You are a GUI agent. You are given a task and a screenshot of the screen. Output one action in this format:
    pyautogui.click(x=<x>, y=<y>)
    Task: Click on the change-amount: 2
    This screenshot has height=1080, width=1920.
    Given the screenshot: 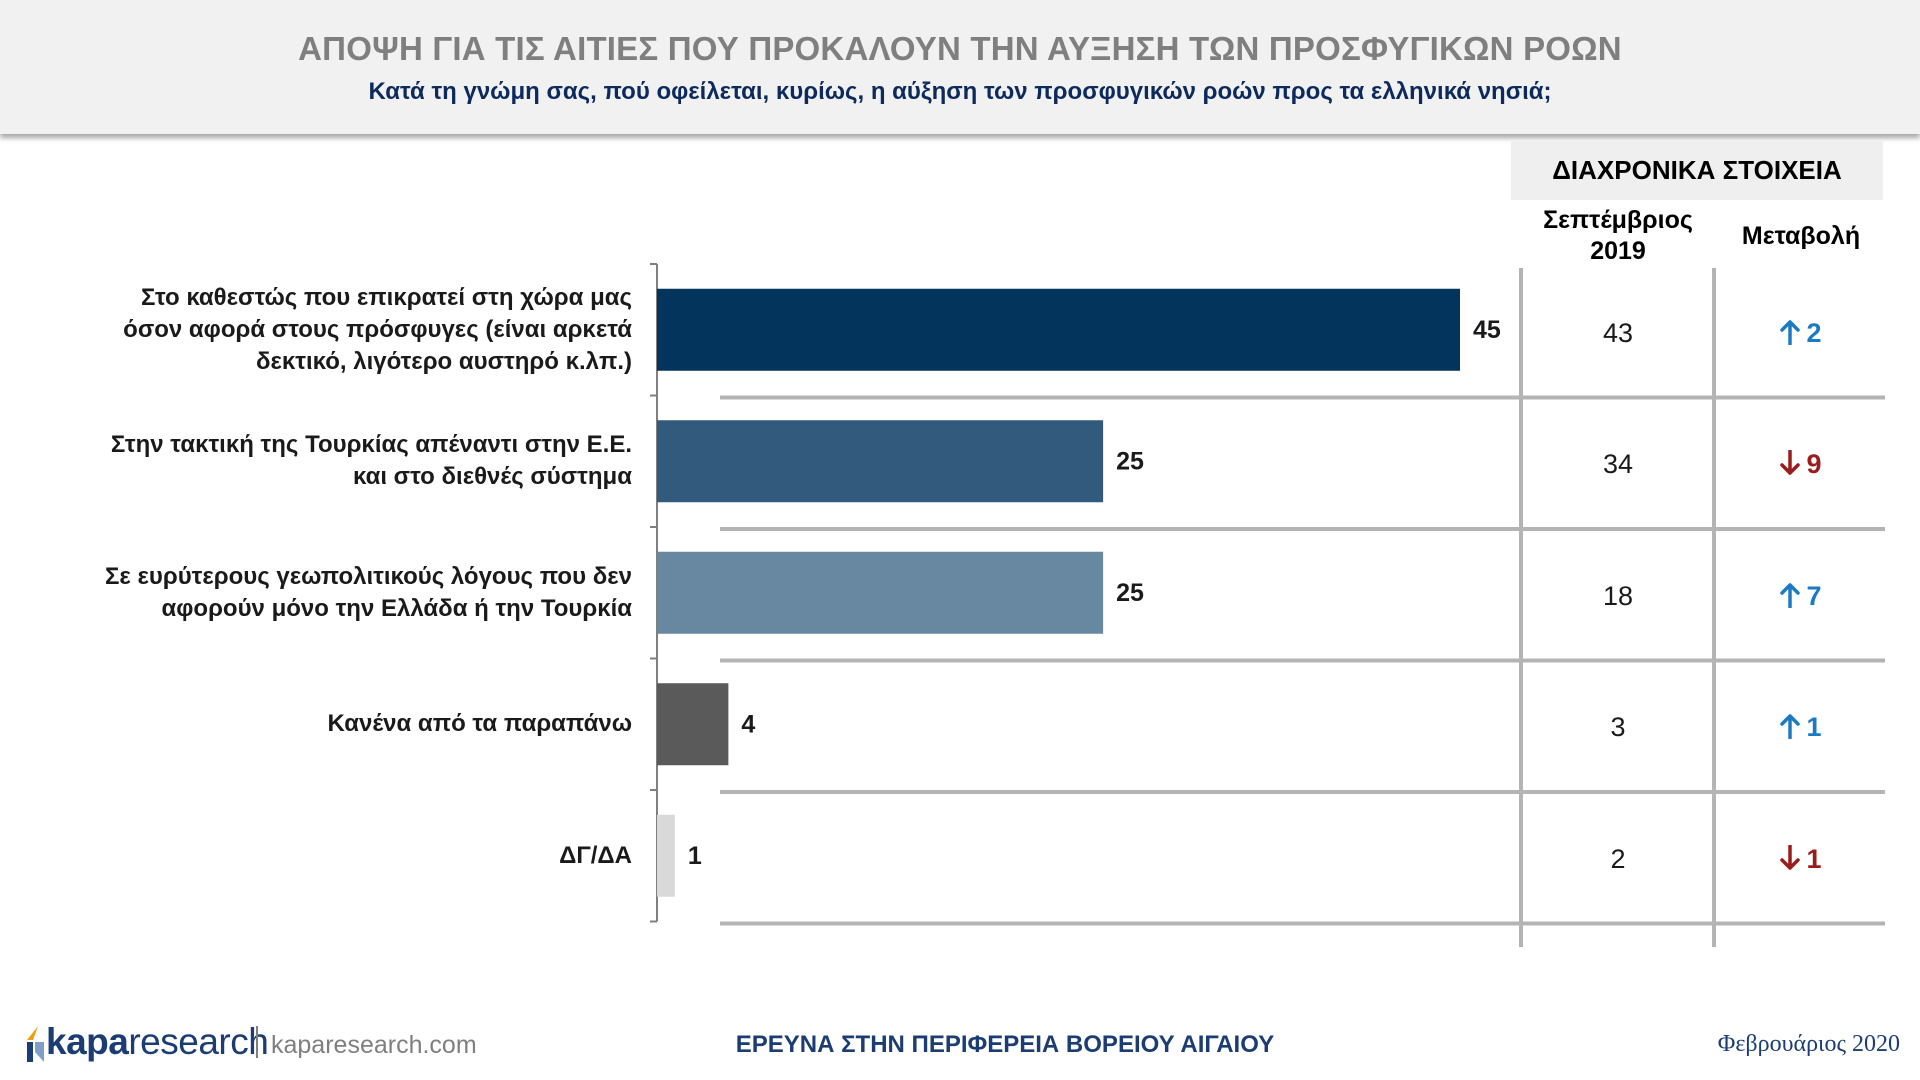 What is the action you would take?
    pyautogui.click(x=1814, y=332)
    